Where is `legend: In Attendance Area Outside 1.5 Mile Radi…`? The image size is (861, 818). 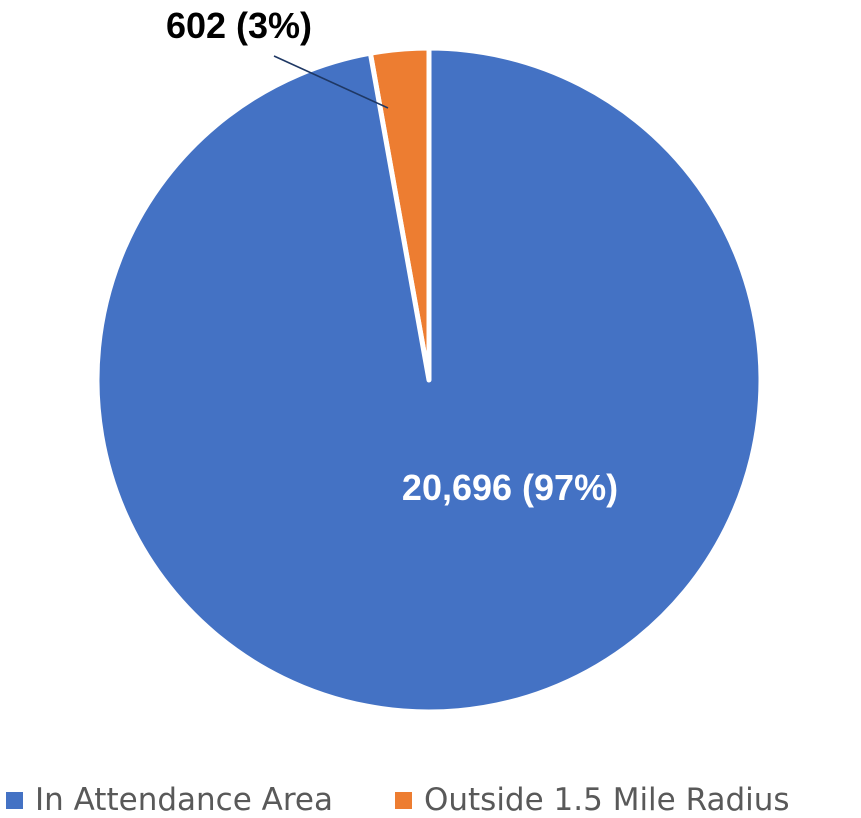 legend: In Attendance Area Outside 1.5 Mile Radi… is located at coordinates (398, 800).